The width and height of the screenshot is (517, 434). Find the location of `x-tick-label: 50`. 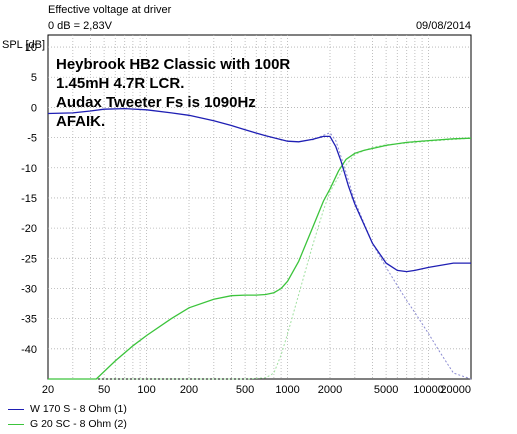

x-tick-label: 50 is located at coordinates (104, 390).